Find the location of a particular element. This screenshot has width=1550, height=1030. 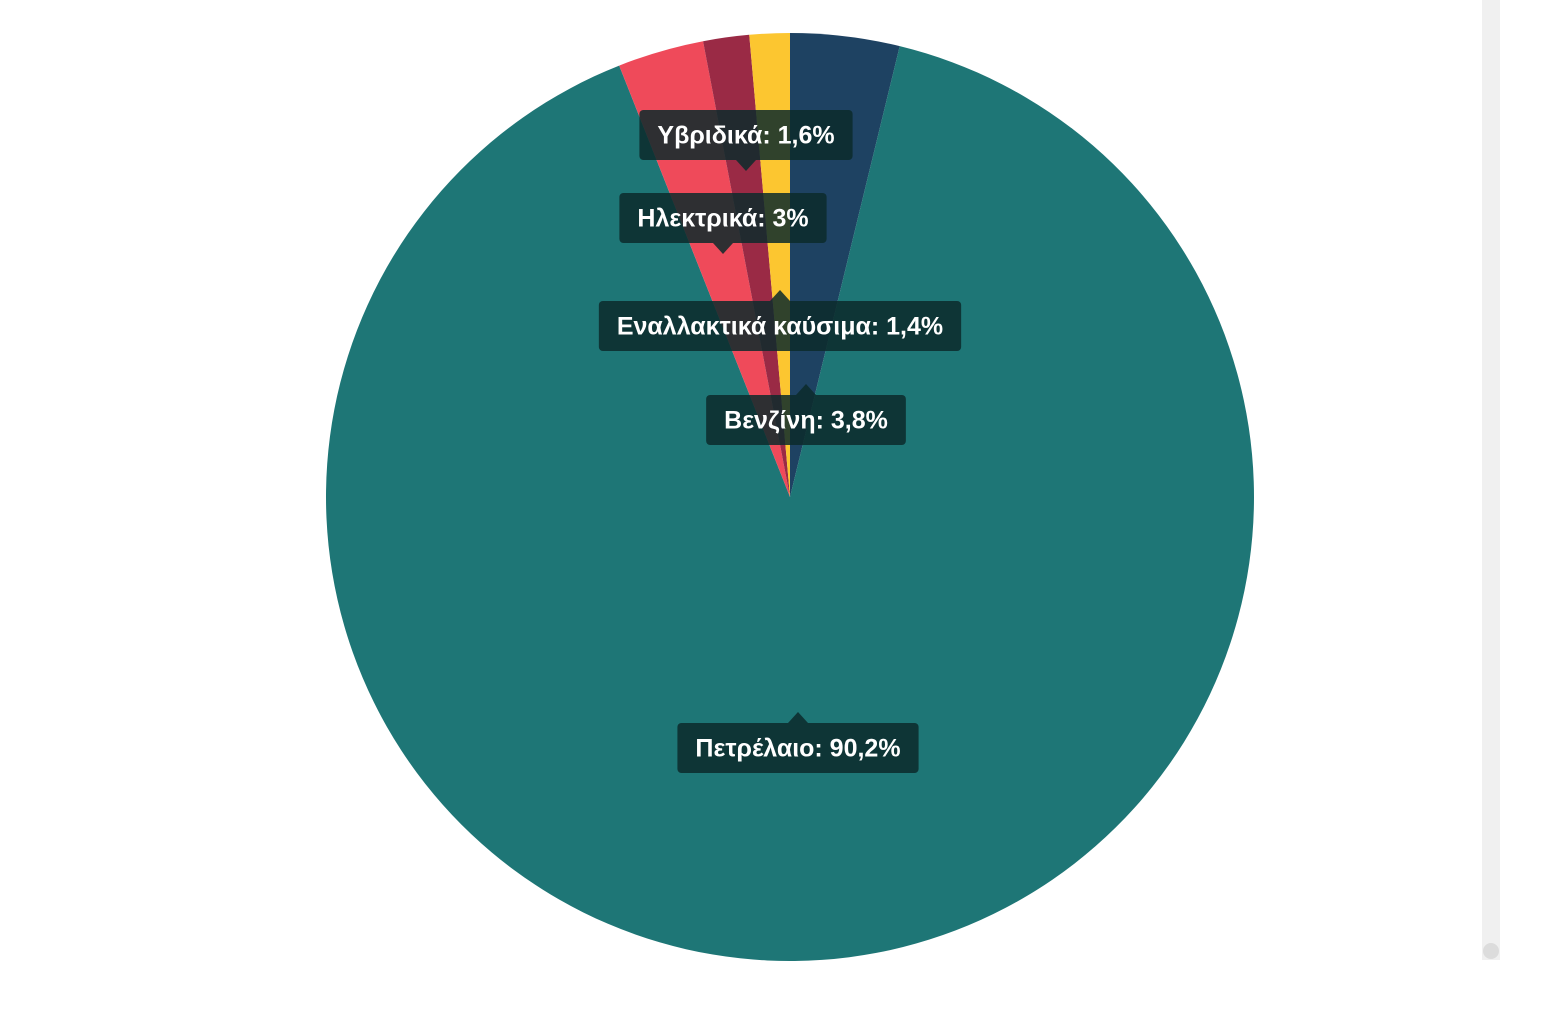

scrollbar-thumb is located at coordinates (1491, 951).